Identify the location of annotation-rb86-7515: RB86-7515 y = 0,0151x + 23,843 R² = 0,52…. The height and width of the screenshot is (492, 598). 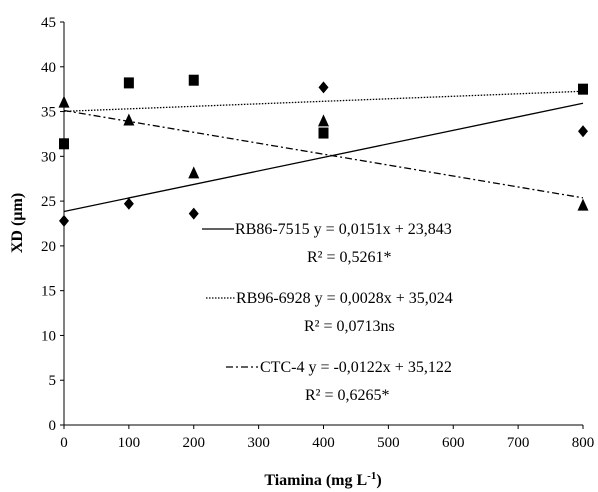
(327, 243).